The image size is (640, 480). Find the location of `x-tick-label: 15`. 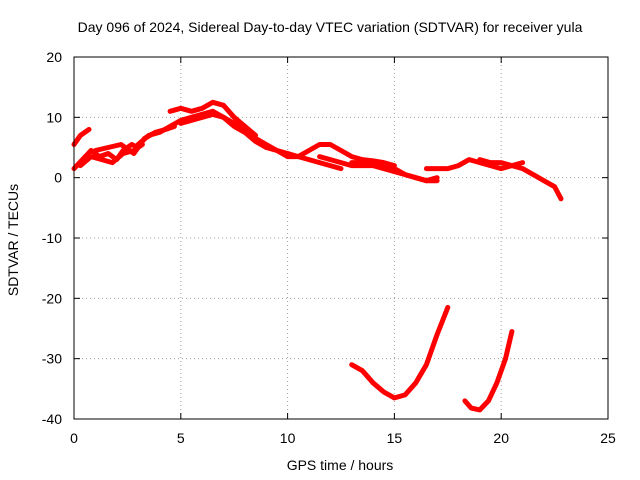

x-tick-label: 15 is located at coordinates (395, 438).